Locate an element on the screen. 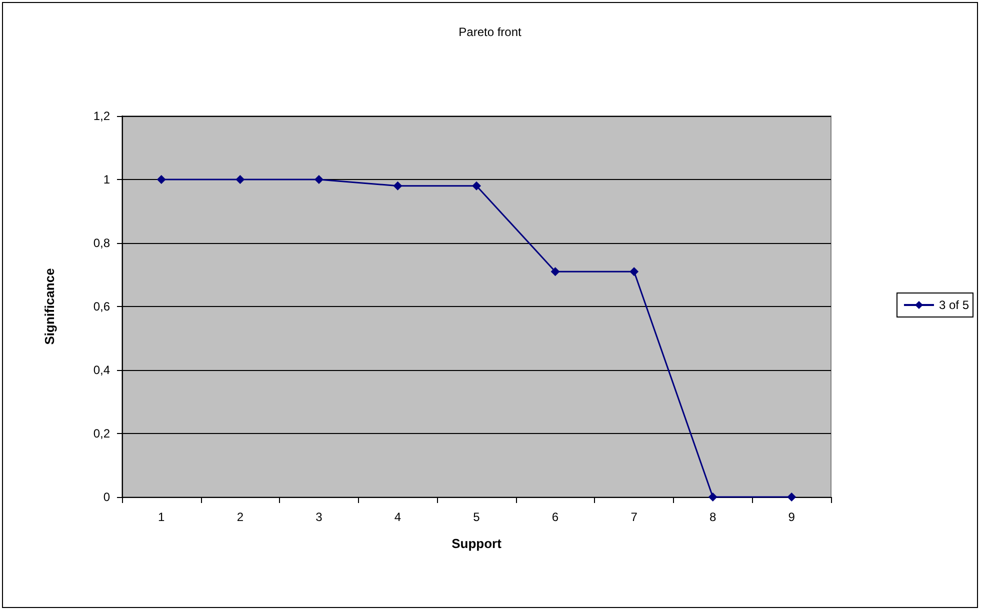 The width and height of the screenshot is (982, 613). x-tick-label: 9 is located at coordinates (792, 517).